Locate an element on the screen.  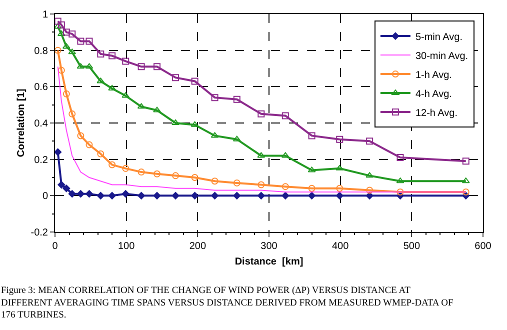
y-tick-label: -0.2 is located at coordinates (39, 233).